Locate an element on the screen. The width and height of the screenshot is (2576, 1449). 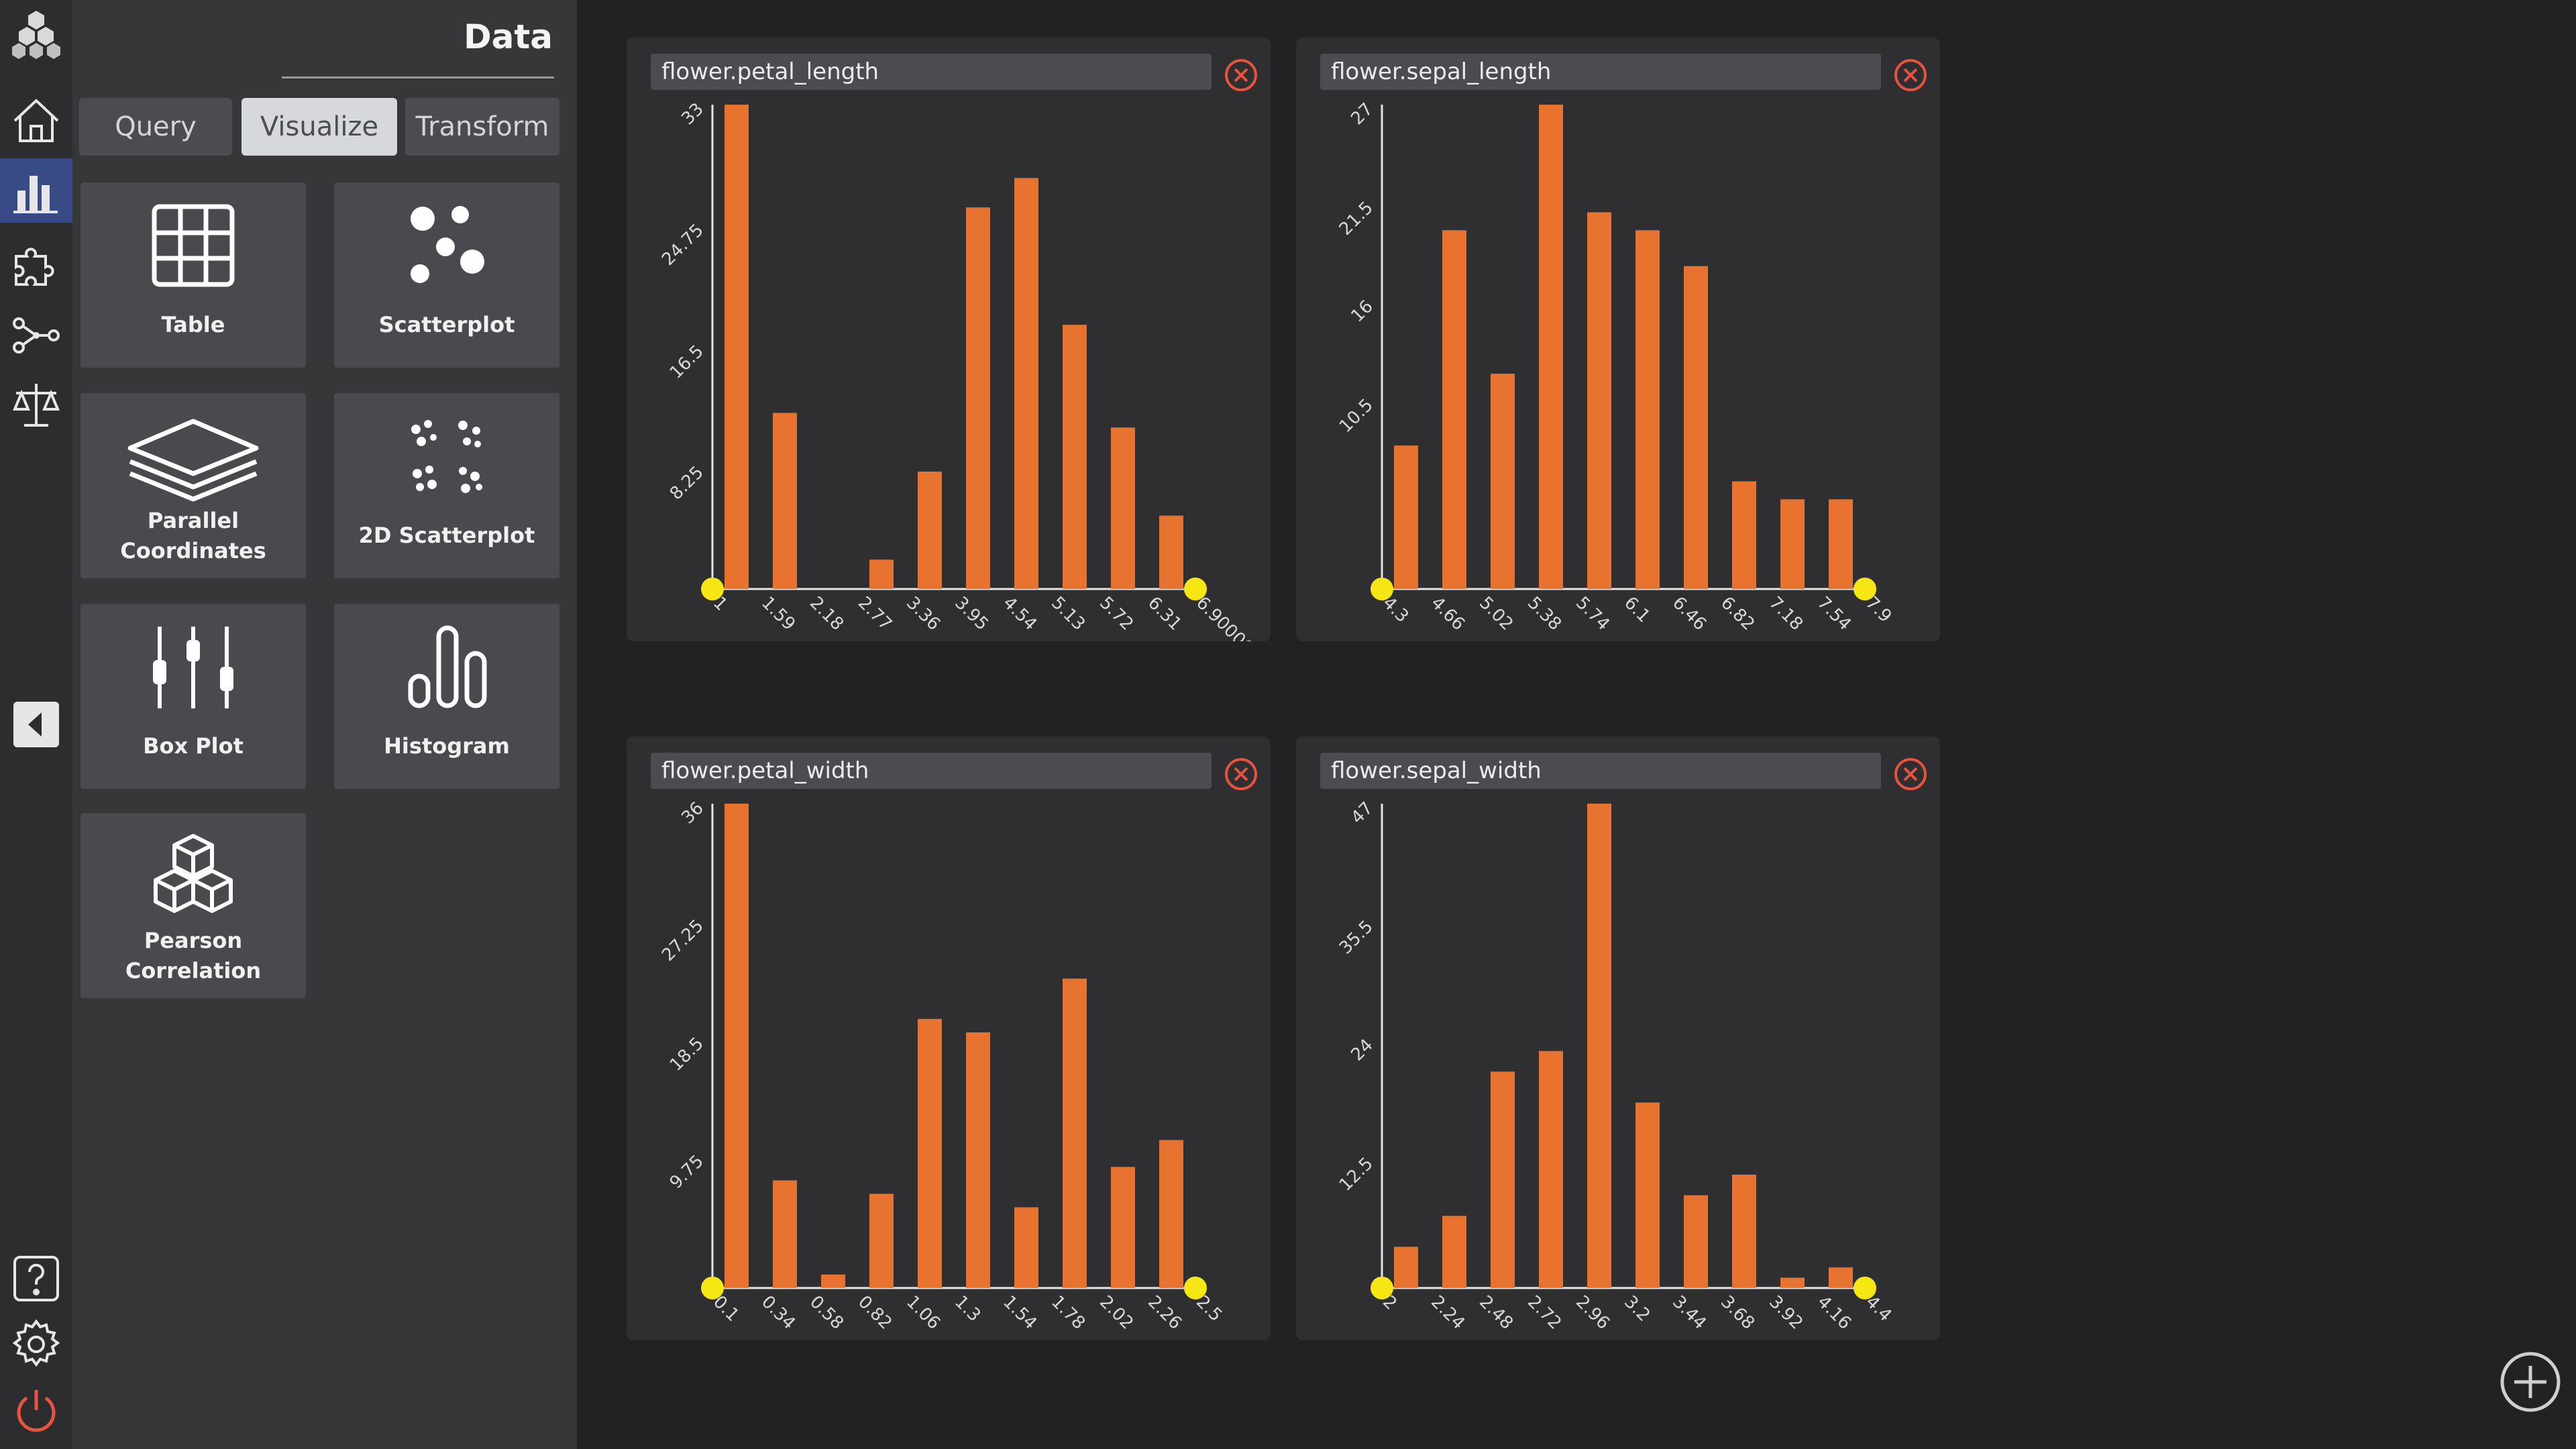
parallel-coordinates-tile: Parallel Coordinates is located at coordinates (193, 485).